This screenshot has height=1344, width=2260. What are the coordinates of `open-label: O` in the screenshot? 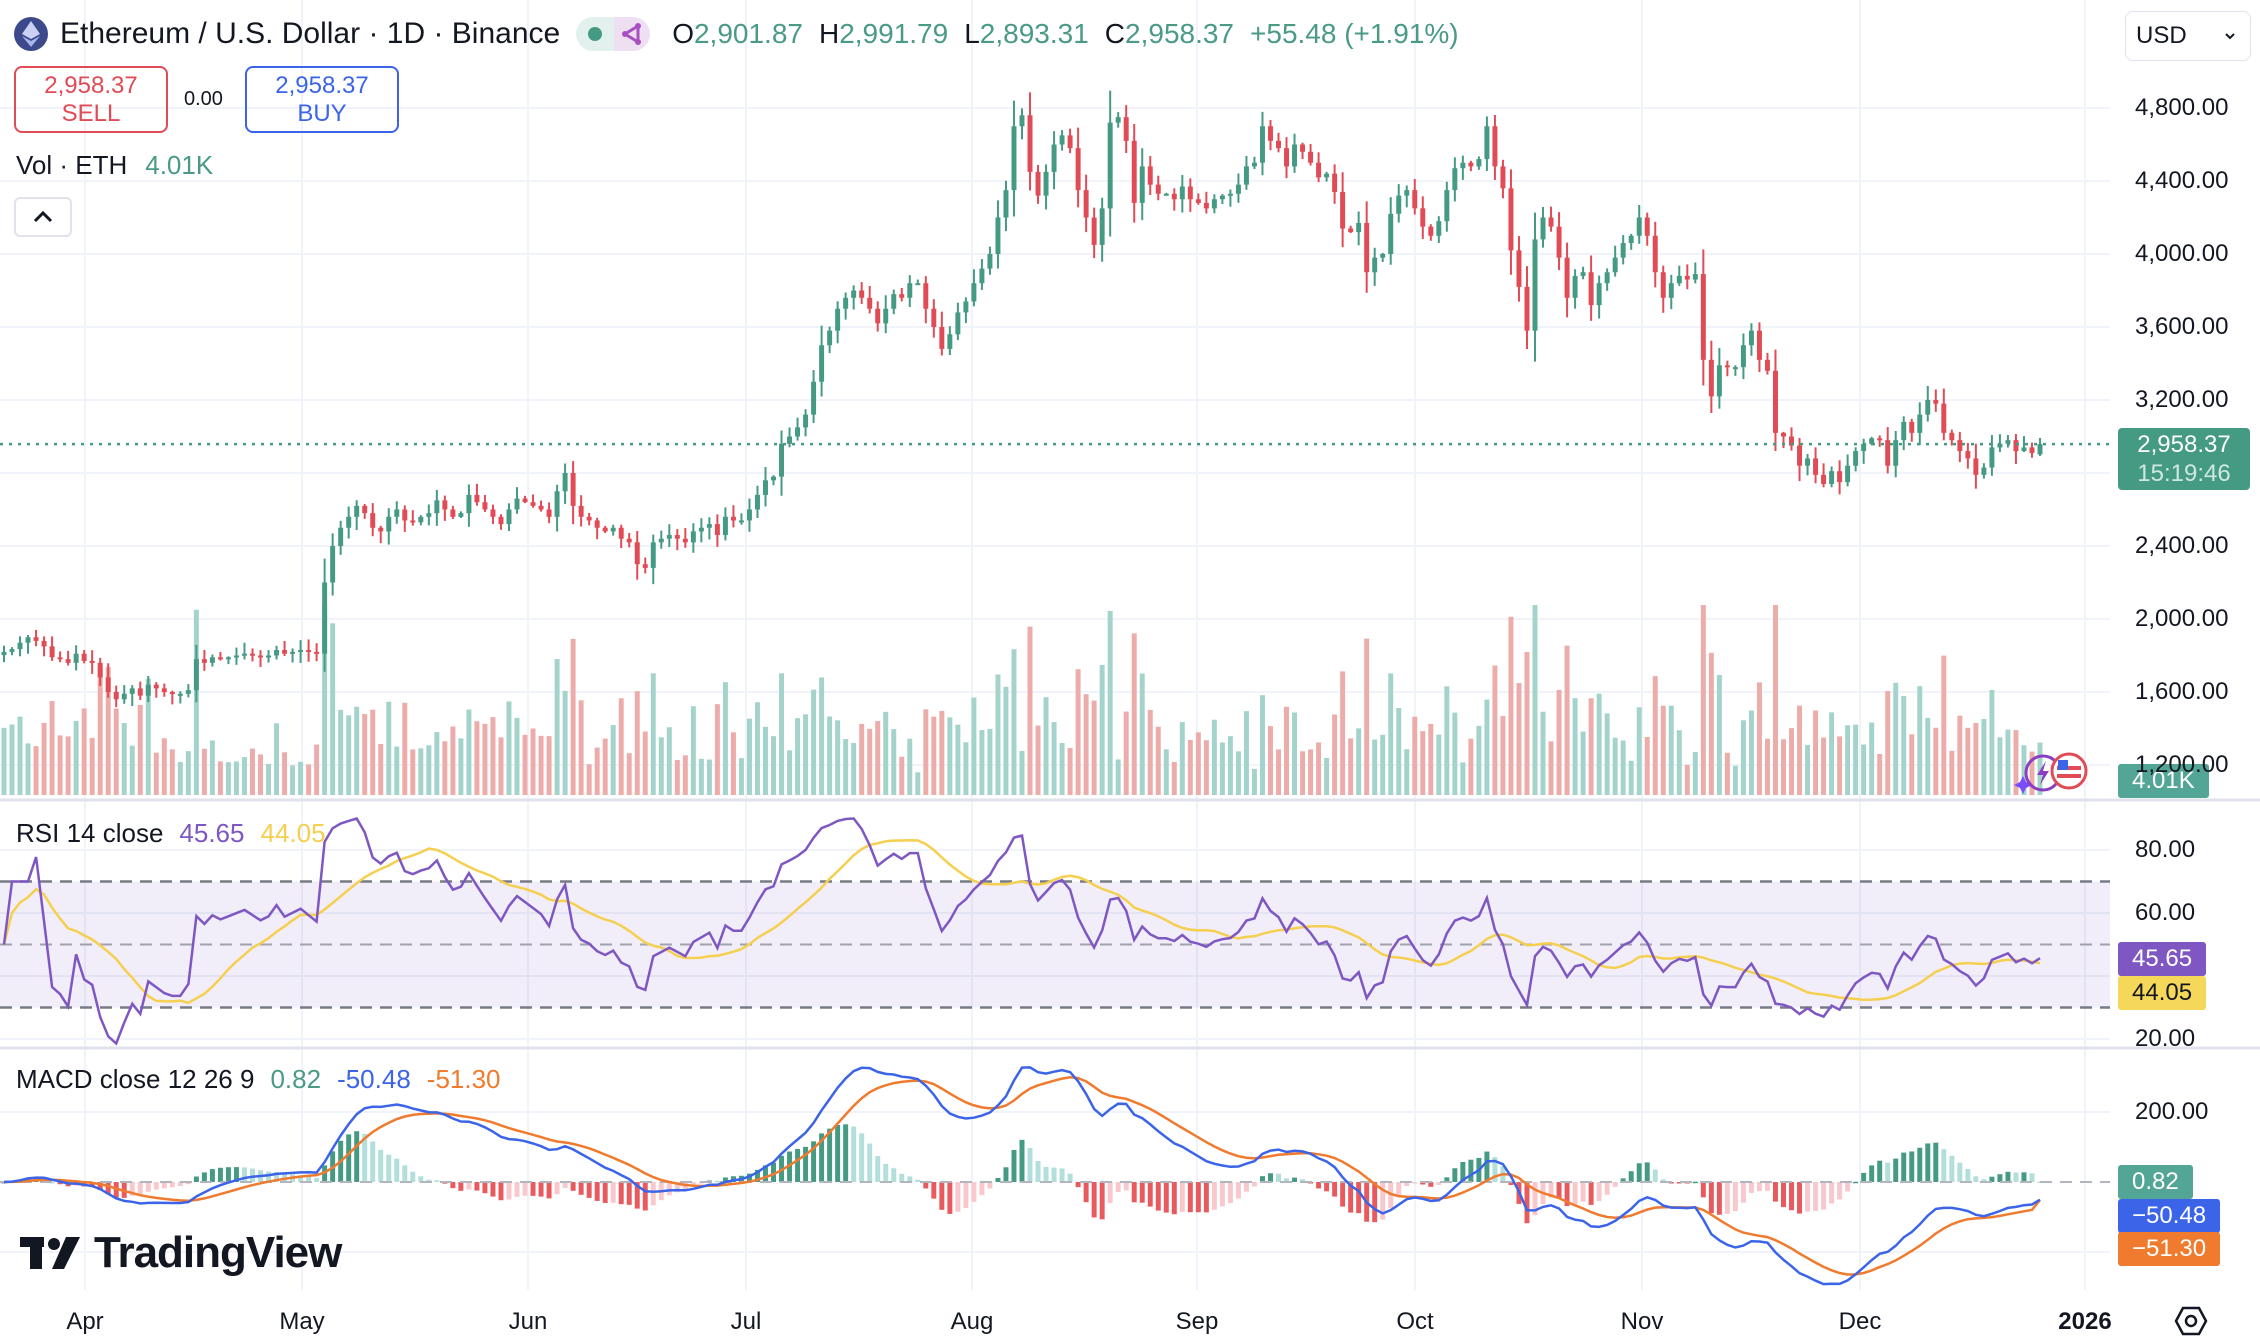 It's located at (683, 33).